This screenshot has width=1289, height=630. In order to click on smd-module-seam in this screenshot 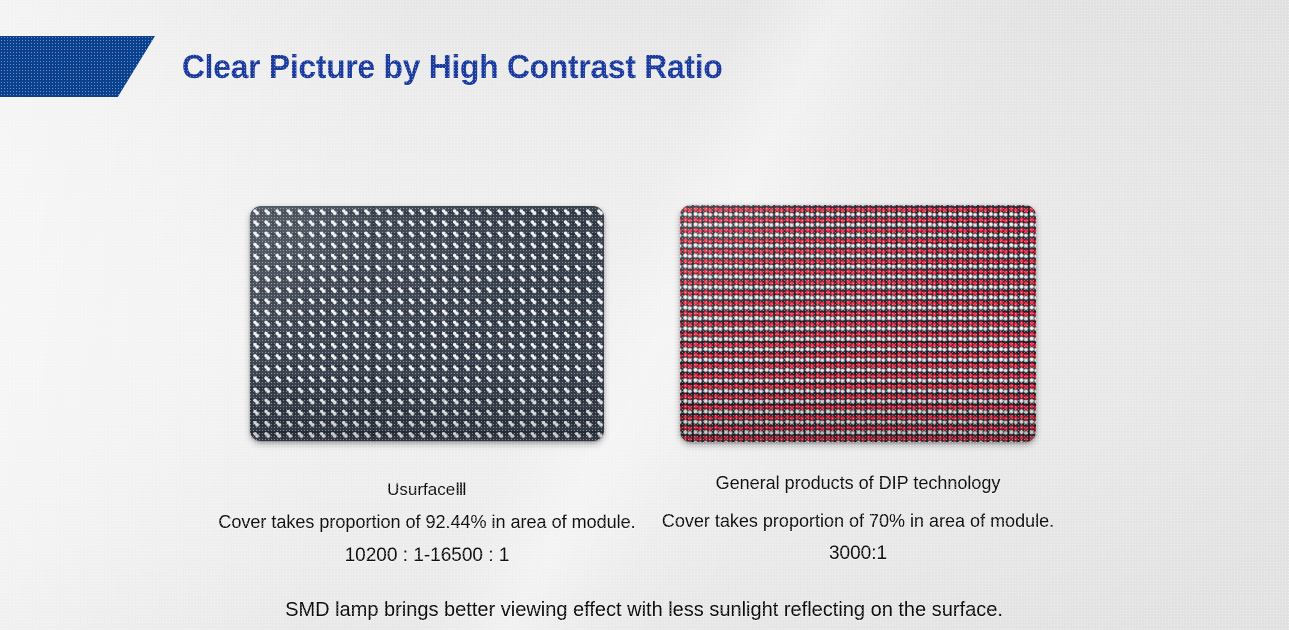, I will do `click(373, 323)`.